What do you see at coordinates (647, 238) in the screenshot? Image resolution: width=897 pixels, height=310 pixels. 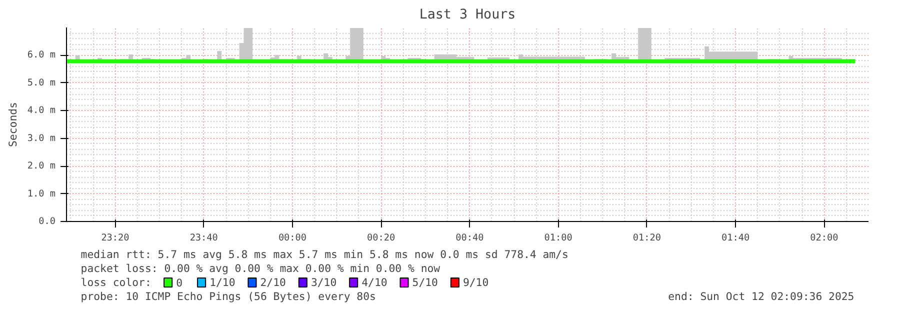 I see `x-tick-label: 01:20` at bounding box center [647, 238].